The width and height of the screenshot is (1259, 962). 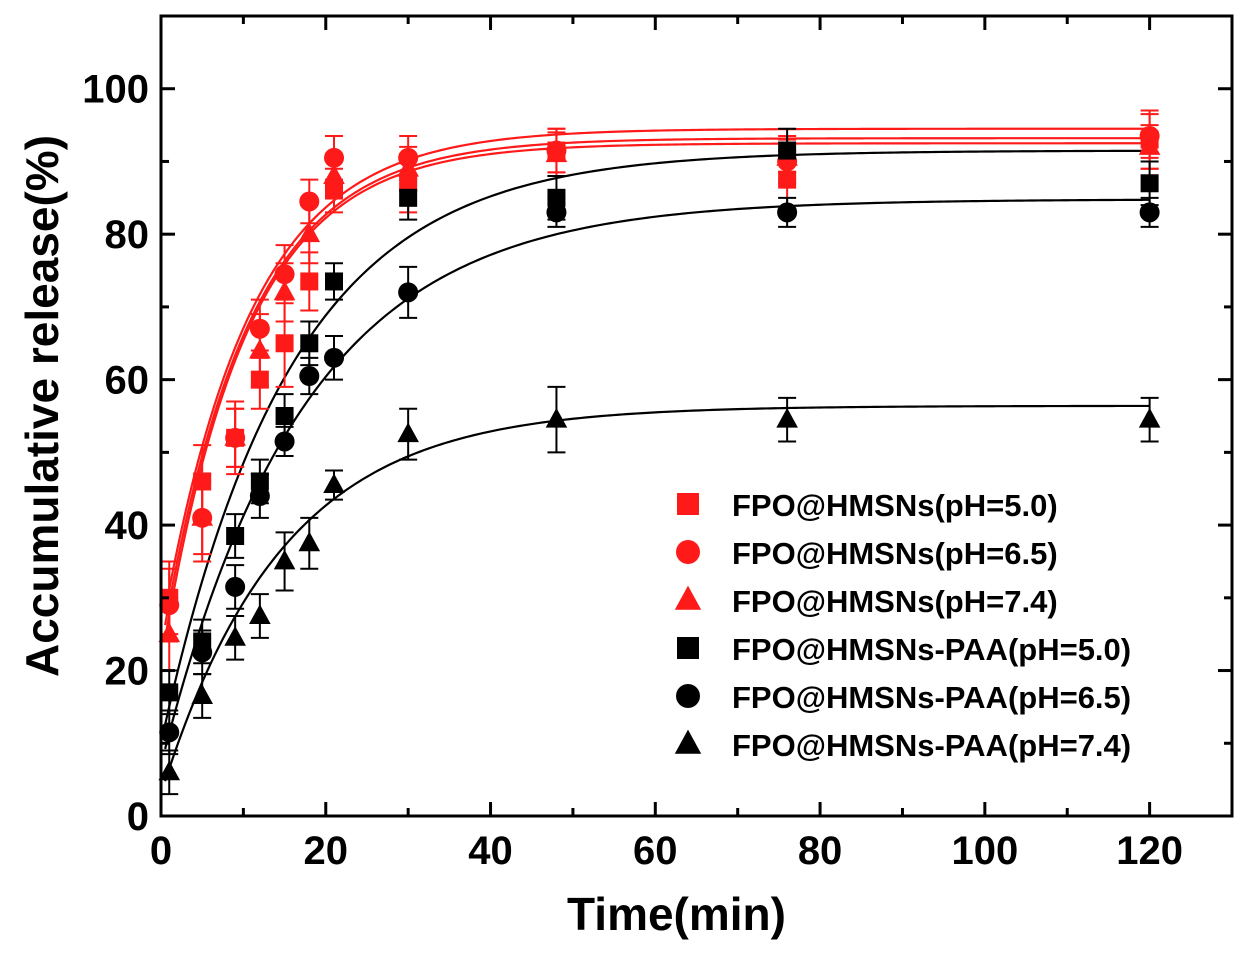 I want to click on x-tick-label: 120, so click(x=1149, y=851).